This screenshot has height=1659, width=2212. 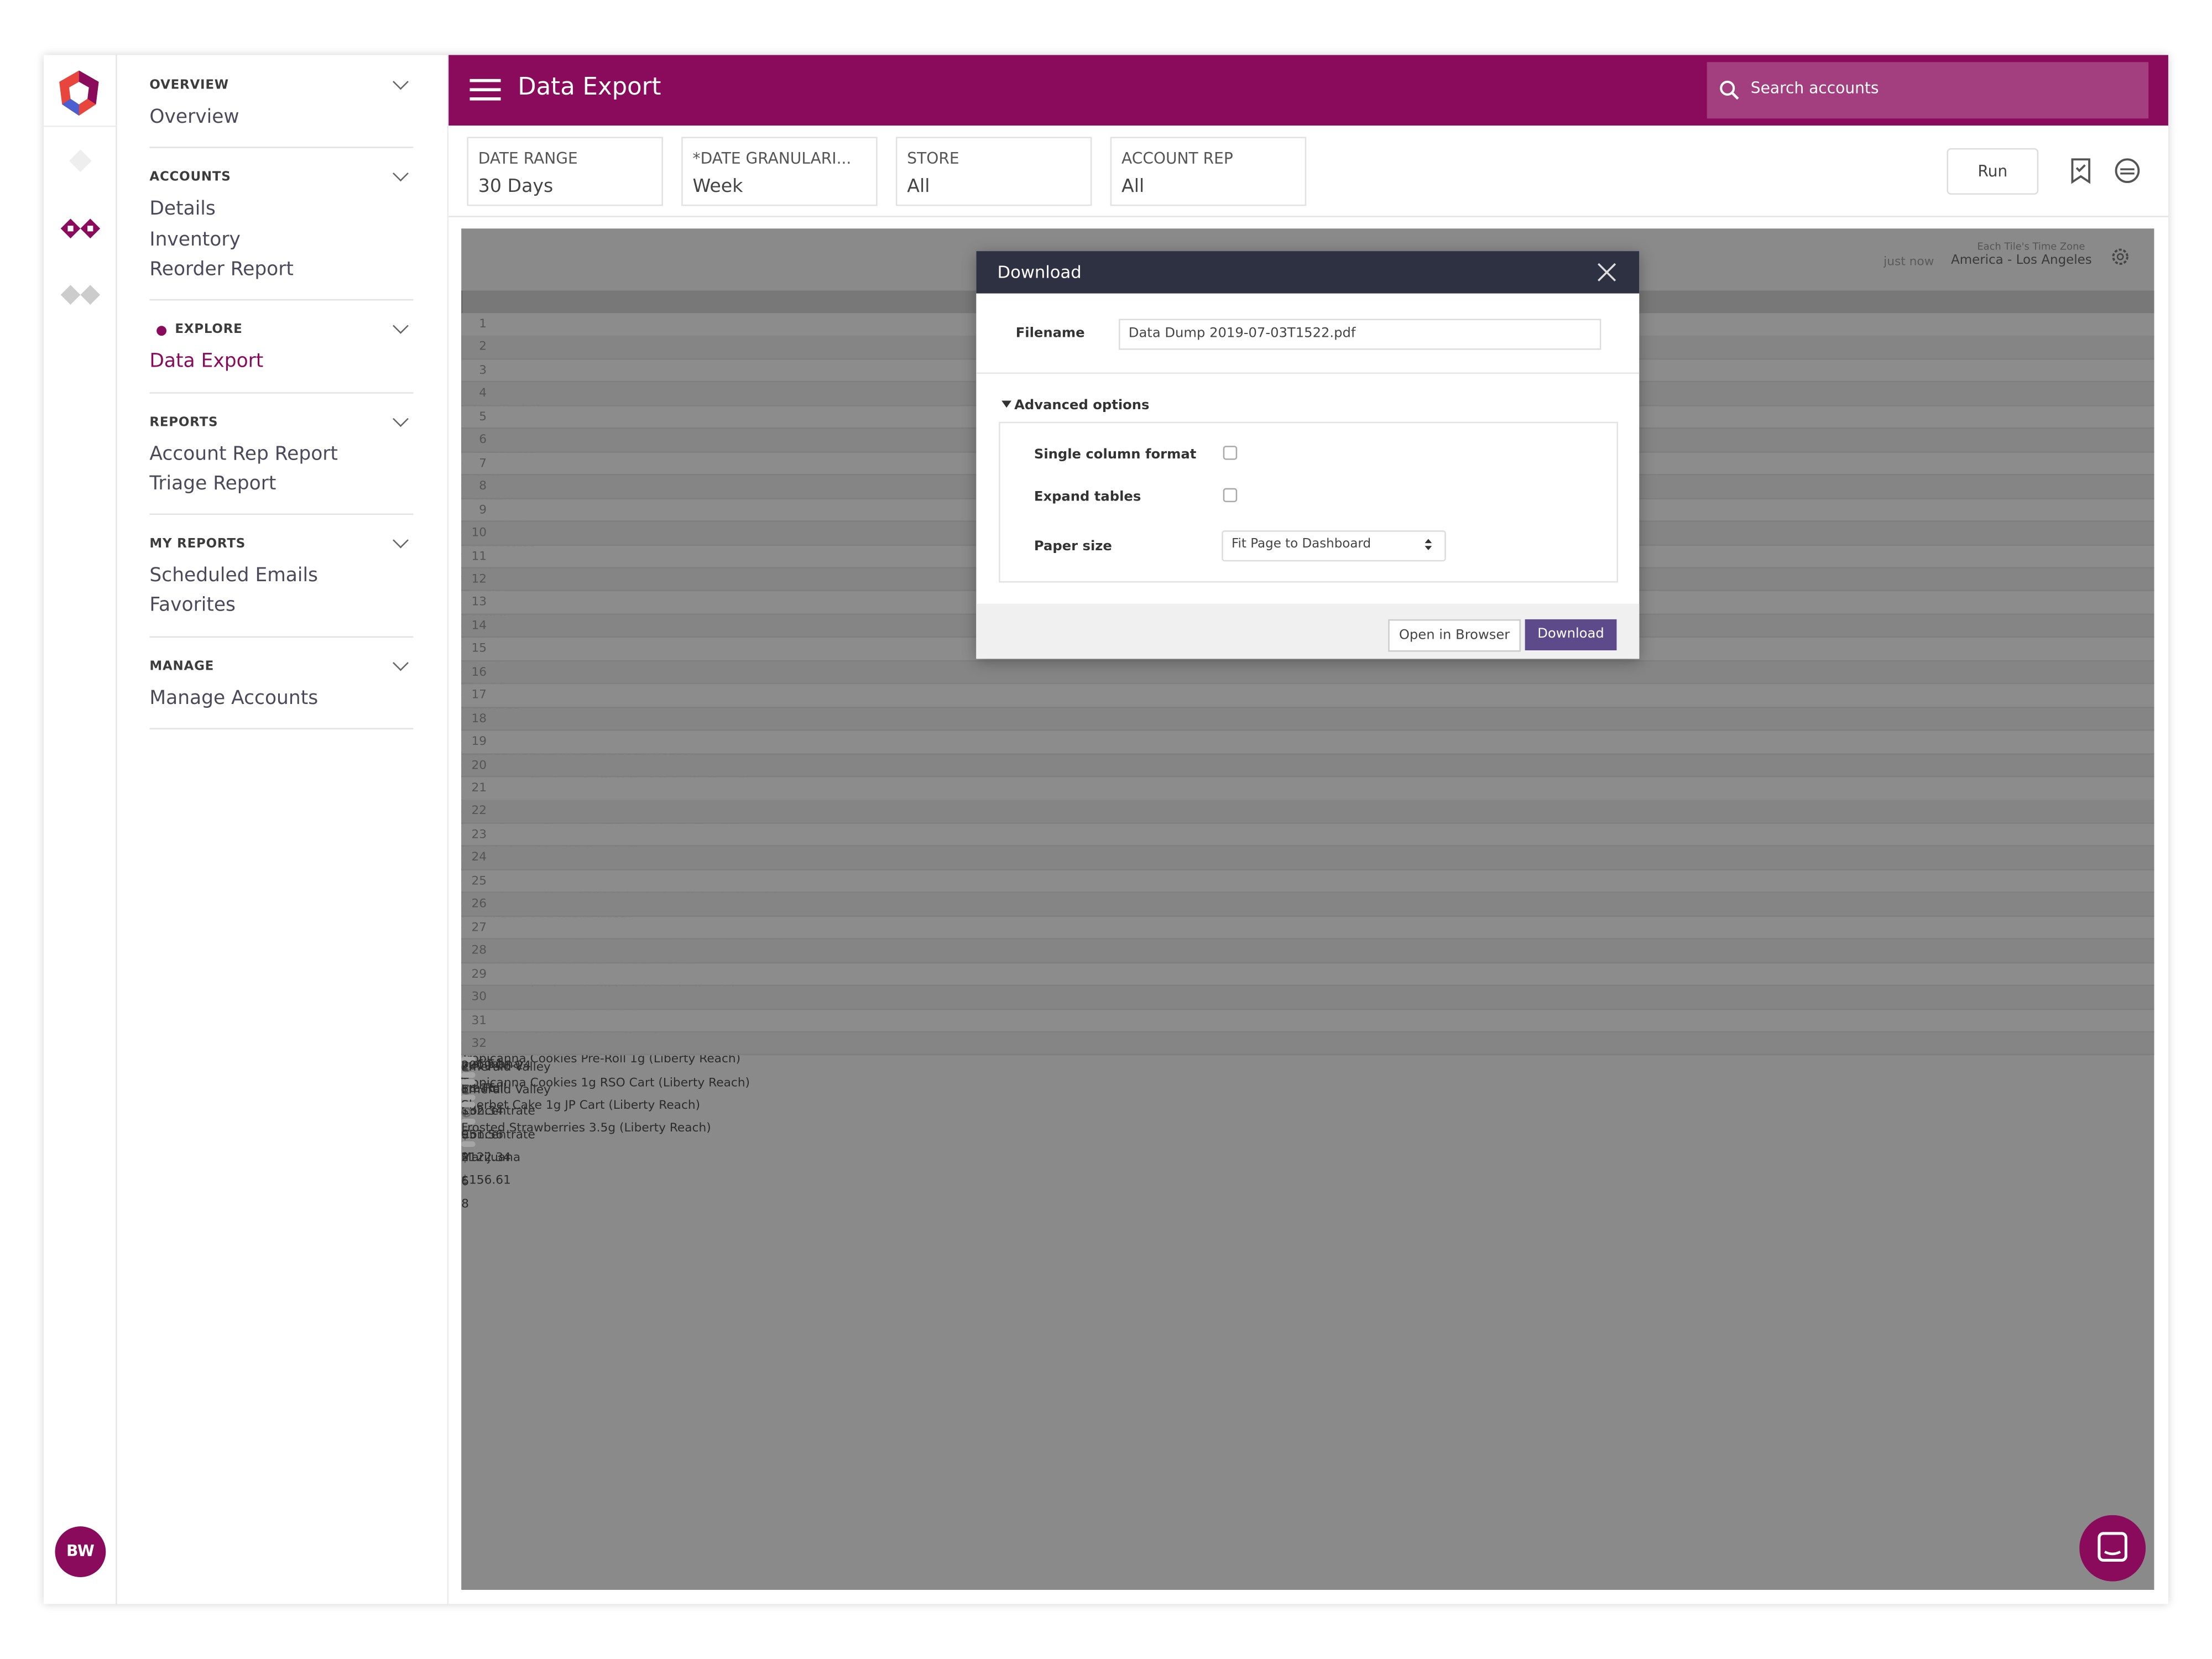 I want to click on col-sep, so click(x=462, y=302).